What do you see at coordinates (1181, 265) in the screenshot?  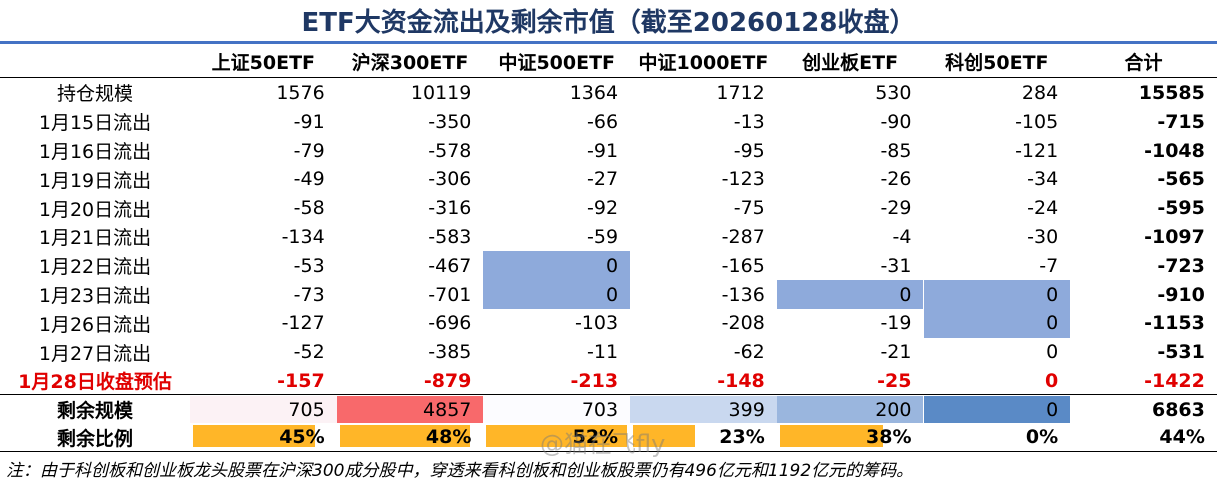 I see `table-cell: -723` at bounding box center [1181, 265].